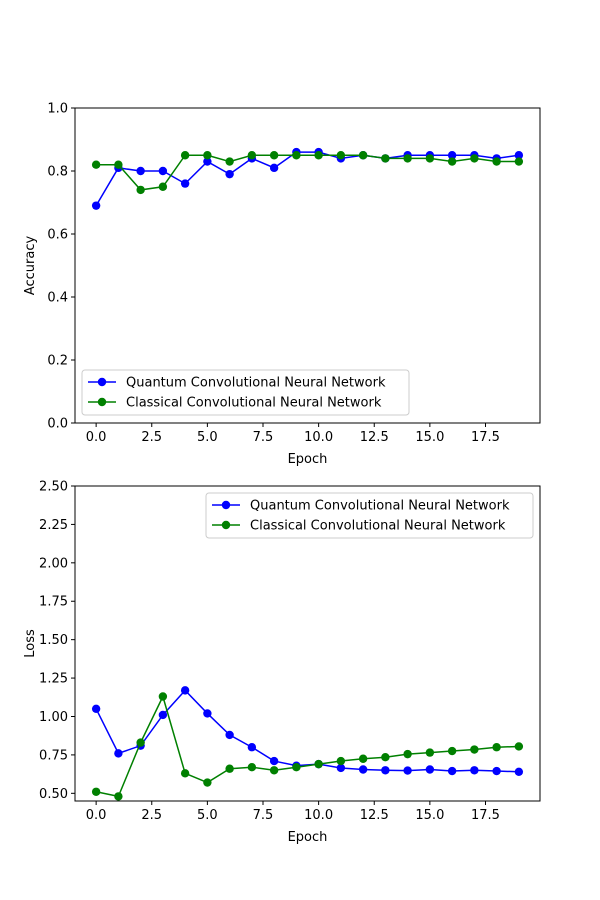 This screenshot has height=900, width=600. I want to click on loss-y-tick-label: 2.50, so click(53, 487).